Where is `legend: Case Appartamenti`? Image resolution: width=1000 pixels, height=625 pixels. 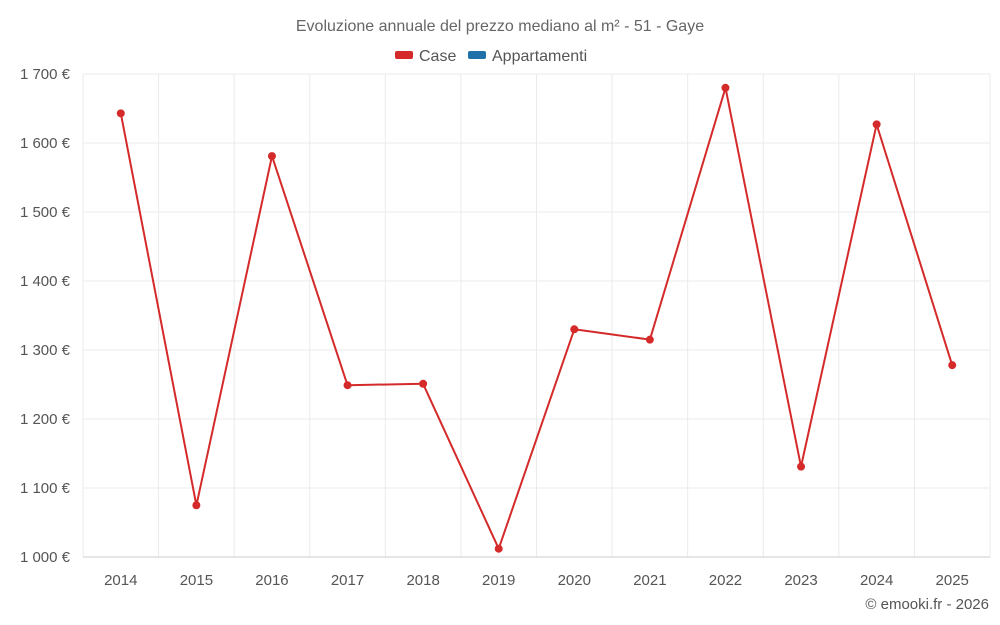 legend: Case Appartamenti is located at coordinates (491, 56).